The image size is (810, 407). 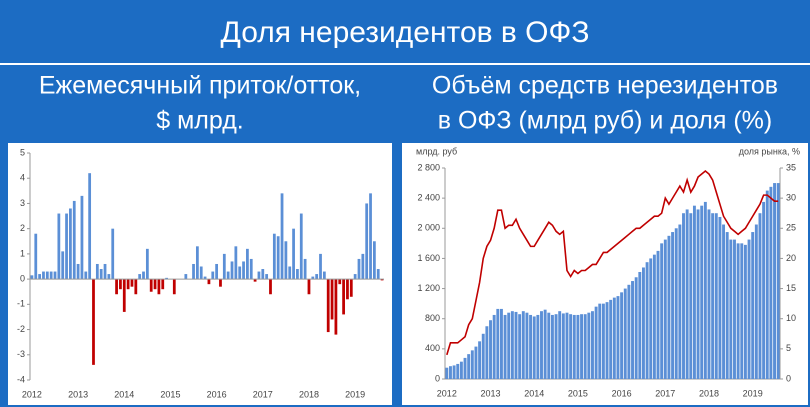 What do you see at coordinates (21, 304) in the screenshot?
I see `y-tick-label: -1` at bounding box center [21, 304].